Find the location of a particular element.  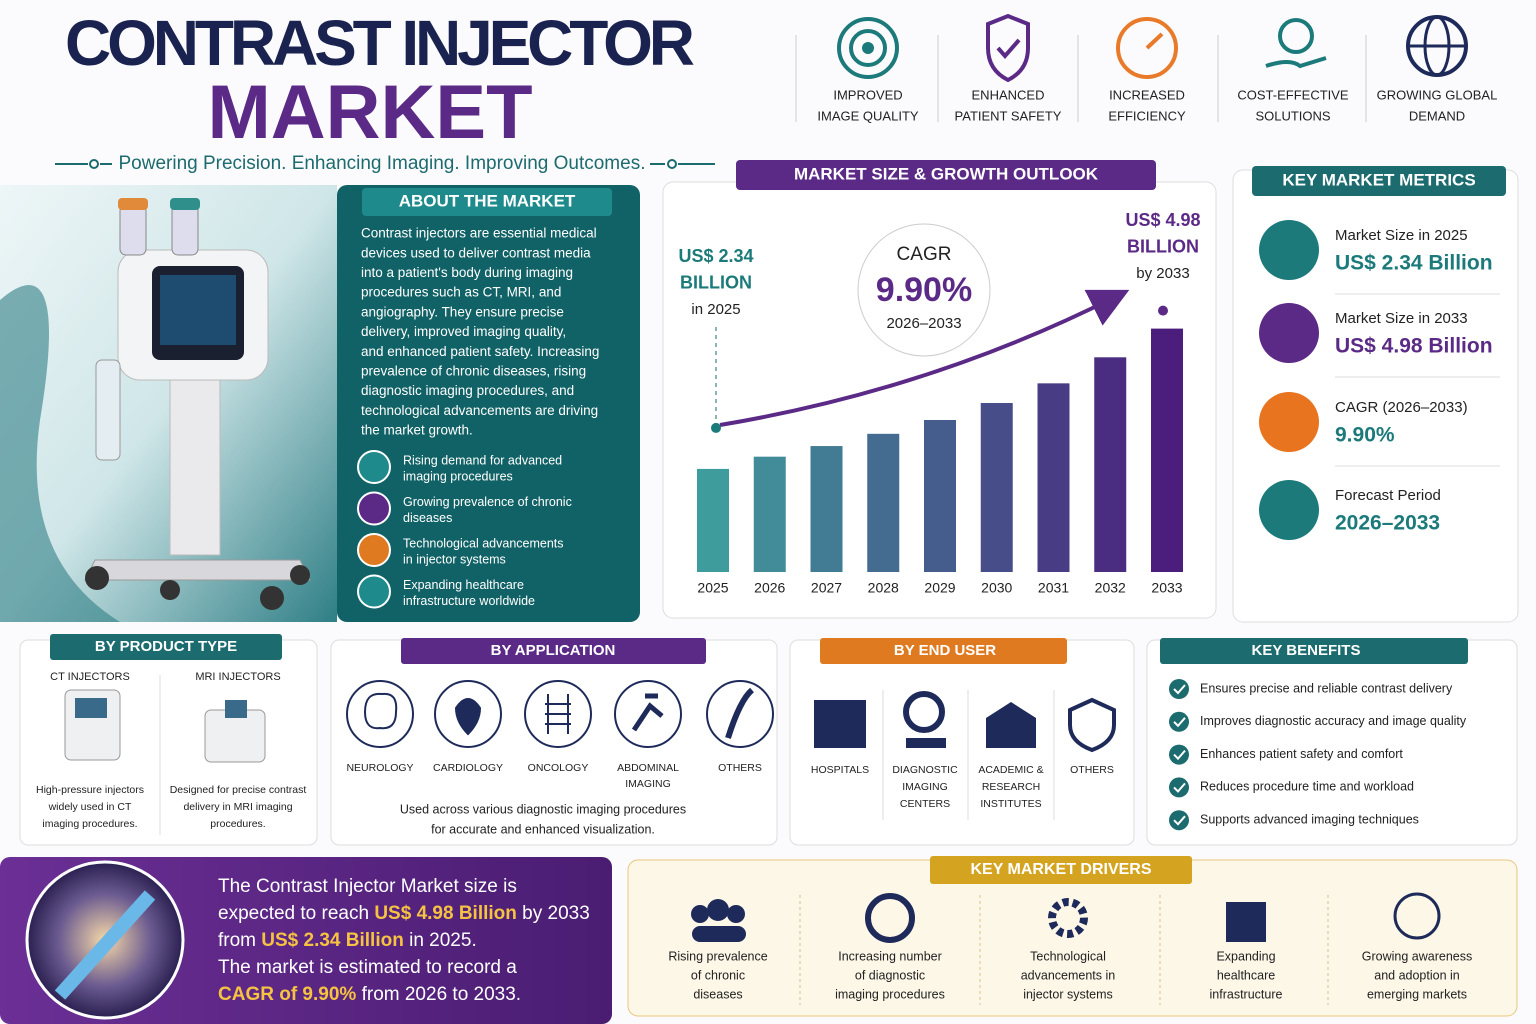

tagline-ornament is located at coordinates (385, 164).